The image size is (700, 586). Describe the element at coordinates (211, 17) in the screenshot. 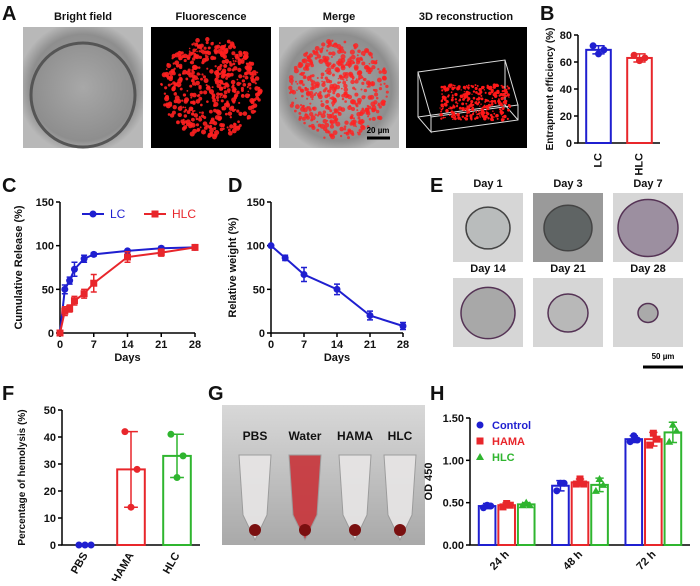

I see `image-title: Fluorescence` at that location.